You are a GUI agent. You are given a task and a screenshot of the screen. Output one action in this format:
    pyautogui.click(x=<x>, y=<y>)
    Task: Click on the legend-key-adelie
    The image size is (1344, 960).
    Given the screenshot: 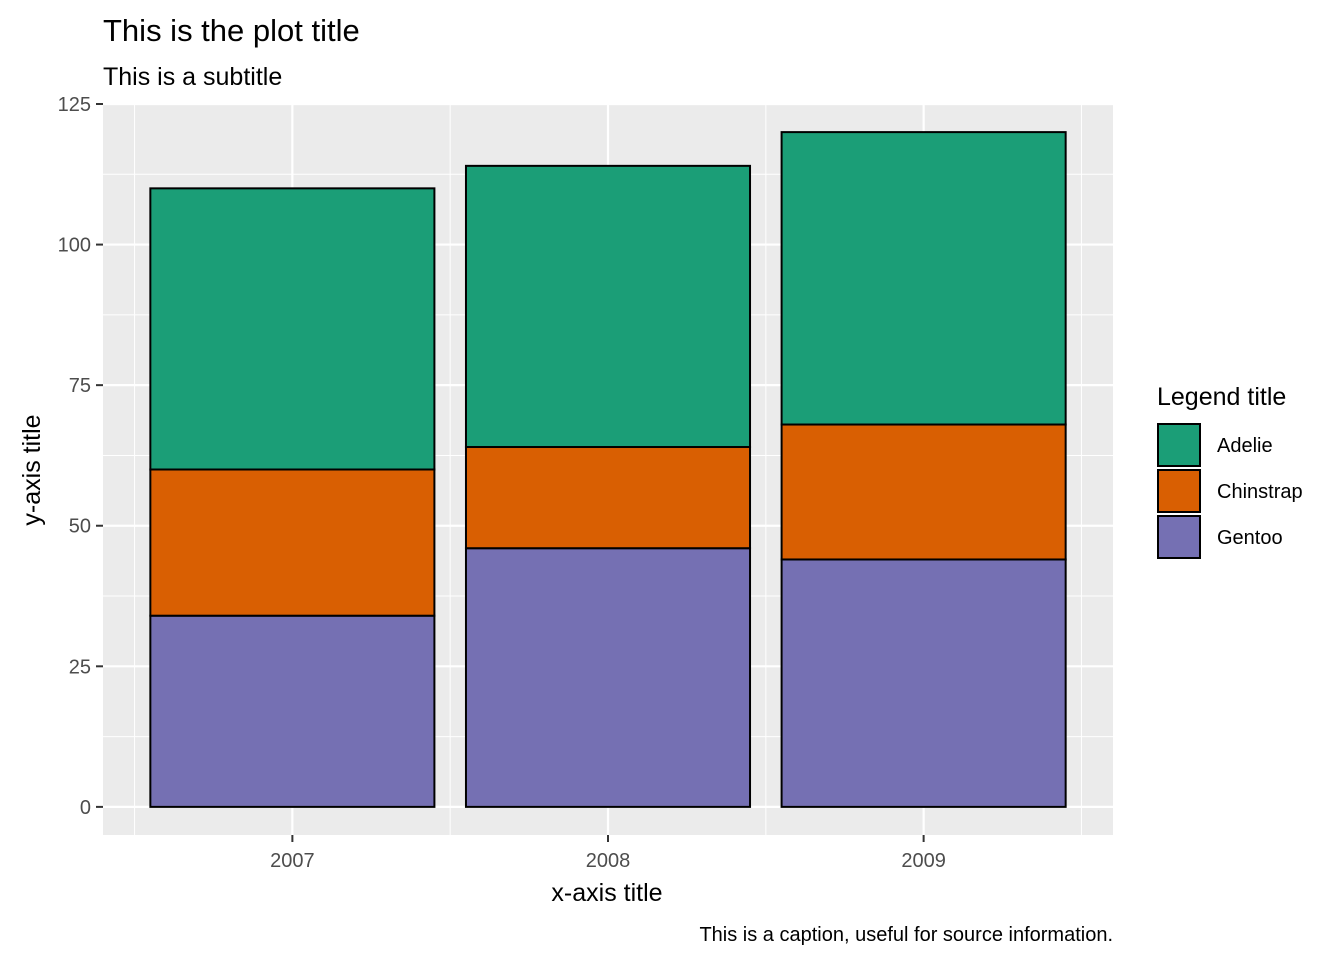 What is the action you would take?
    pyautogui.click(x=1179, y=445)
    